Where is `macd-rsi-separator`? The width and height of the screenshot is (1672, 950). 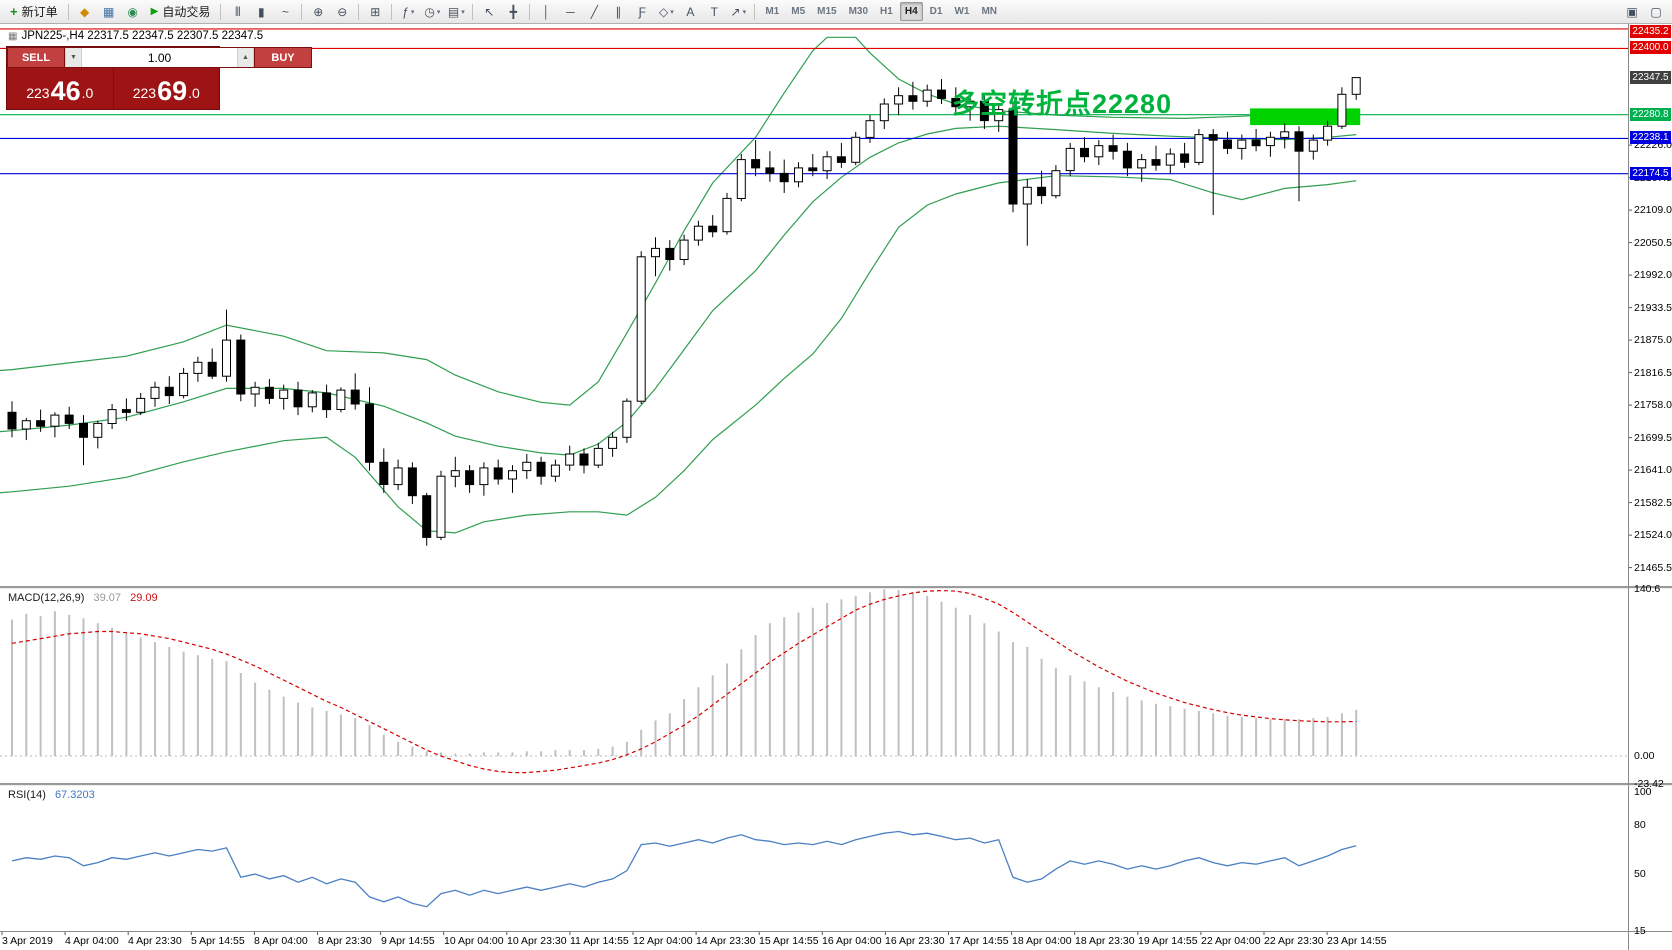 macd-rsi-separator is located at coordinates (836, 784).